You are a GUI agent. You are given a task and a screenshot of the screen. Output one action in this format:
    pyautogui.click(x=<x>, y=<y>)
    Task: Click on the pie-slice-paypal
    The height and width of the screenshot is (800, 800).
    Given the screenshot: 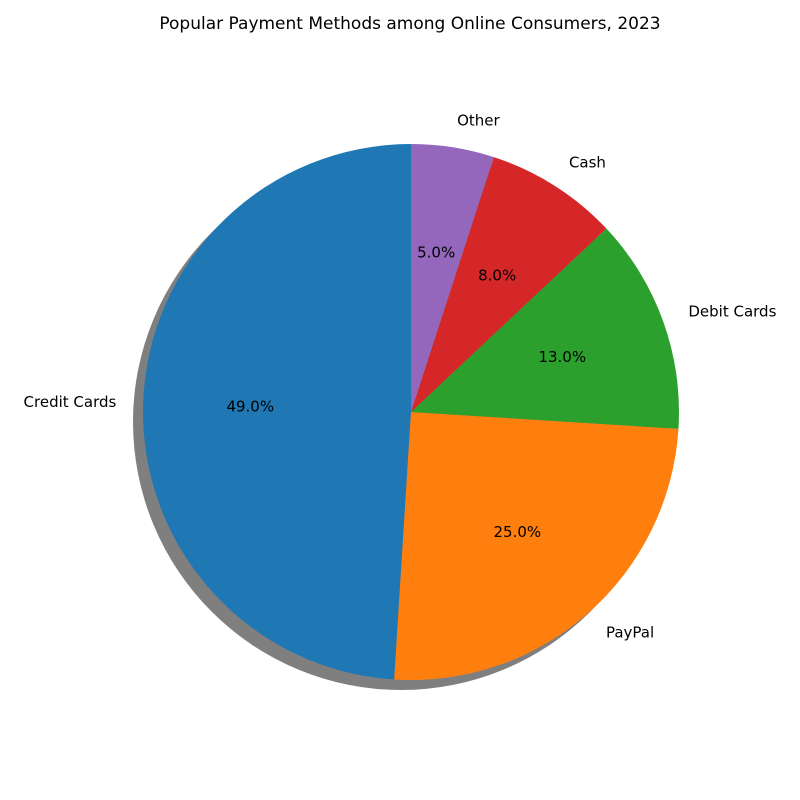 What is the action you would take?
    pyautogui.click(x=536, y=546)
    